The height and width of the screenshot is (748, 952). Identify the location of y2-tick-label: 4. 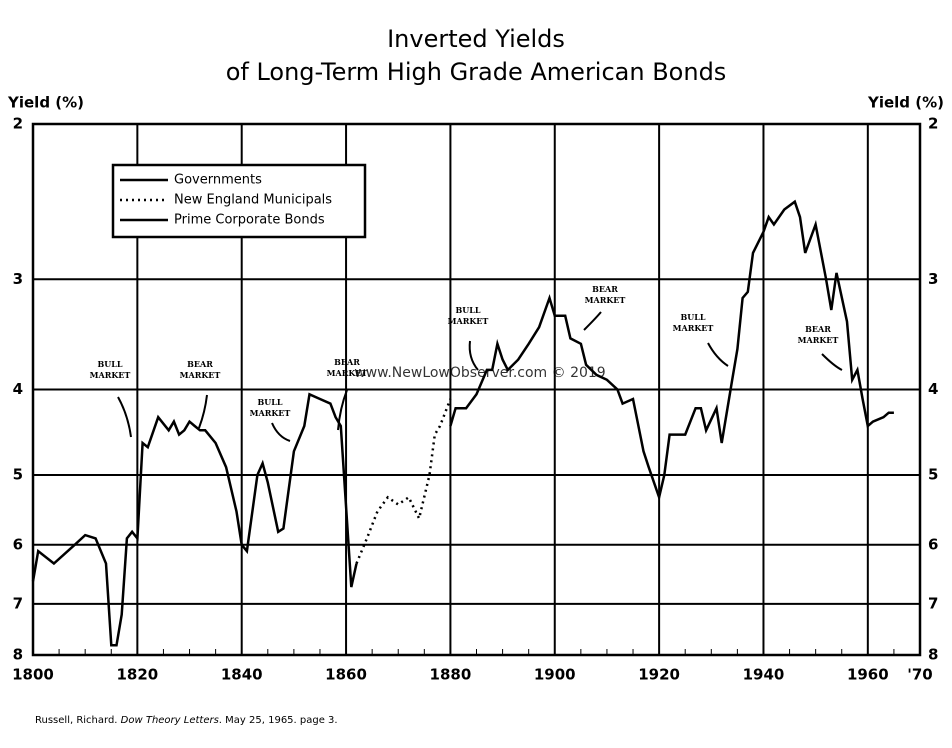
(933, 389).